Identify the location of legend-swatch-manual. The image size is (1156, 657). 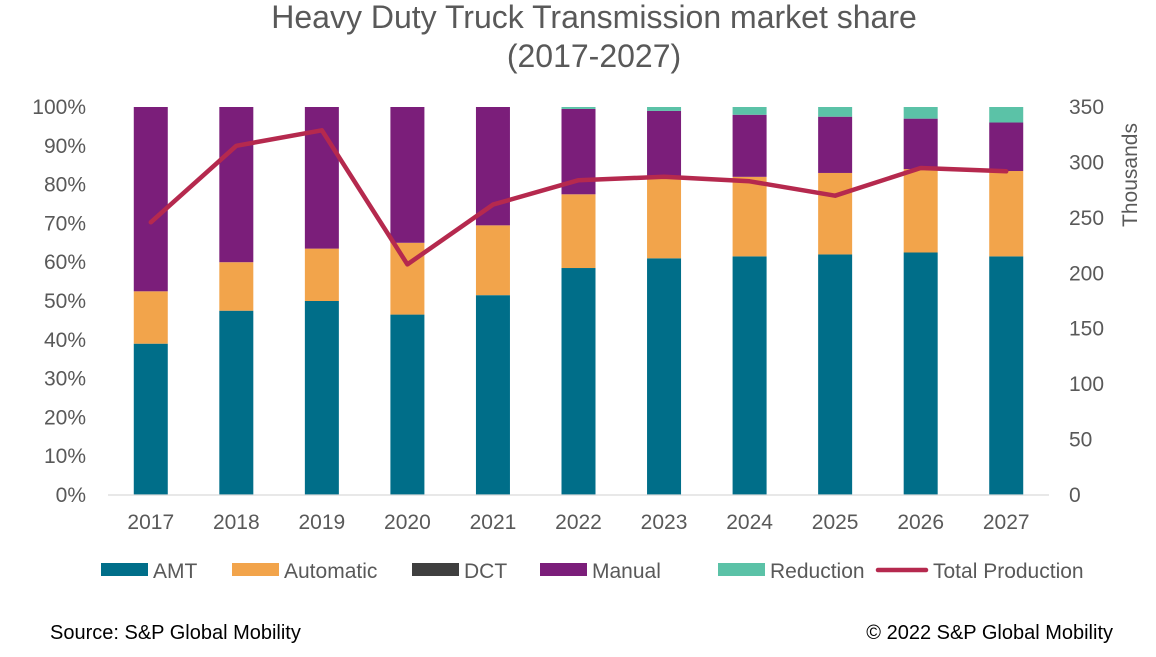
(563, 569).